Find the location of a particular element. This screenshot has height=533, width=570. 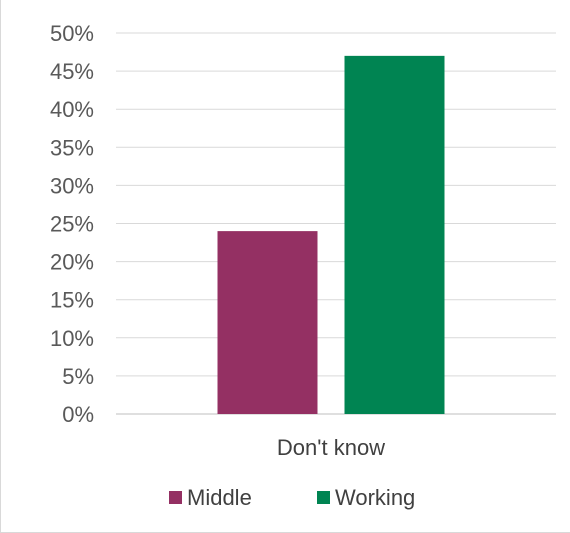

y-tick-label: 0% is located at coordinates (78, 414).